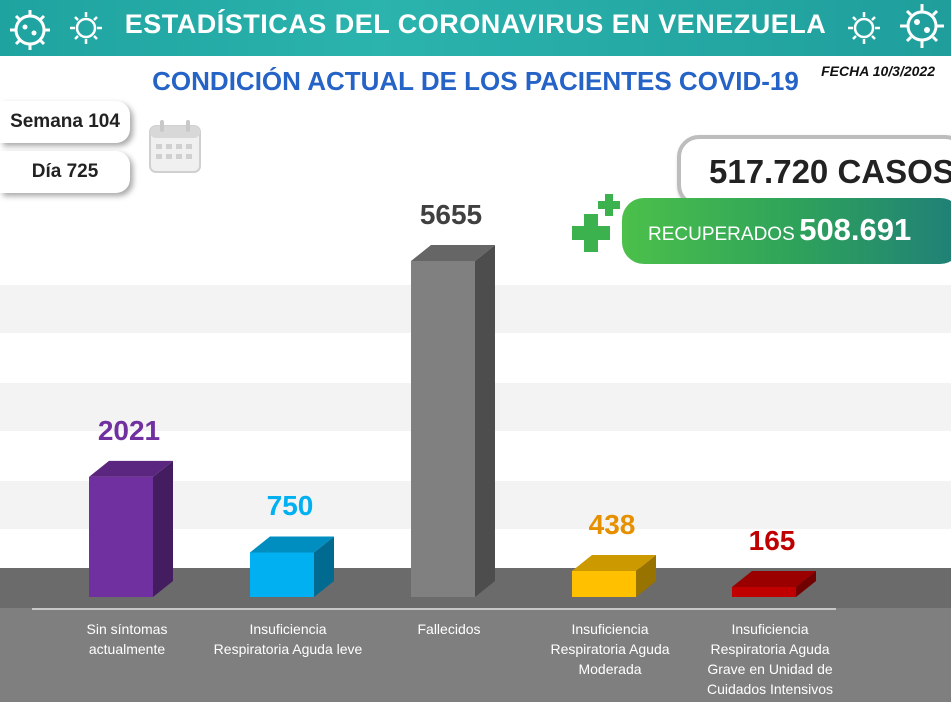 The width and height of the screenshot is (951, 702). Describe the element at coordinates (290, 506) in the screenshot. I see `bar-value-label: 750` at that location.